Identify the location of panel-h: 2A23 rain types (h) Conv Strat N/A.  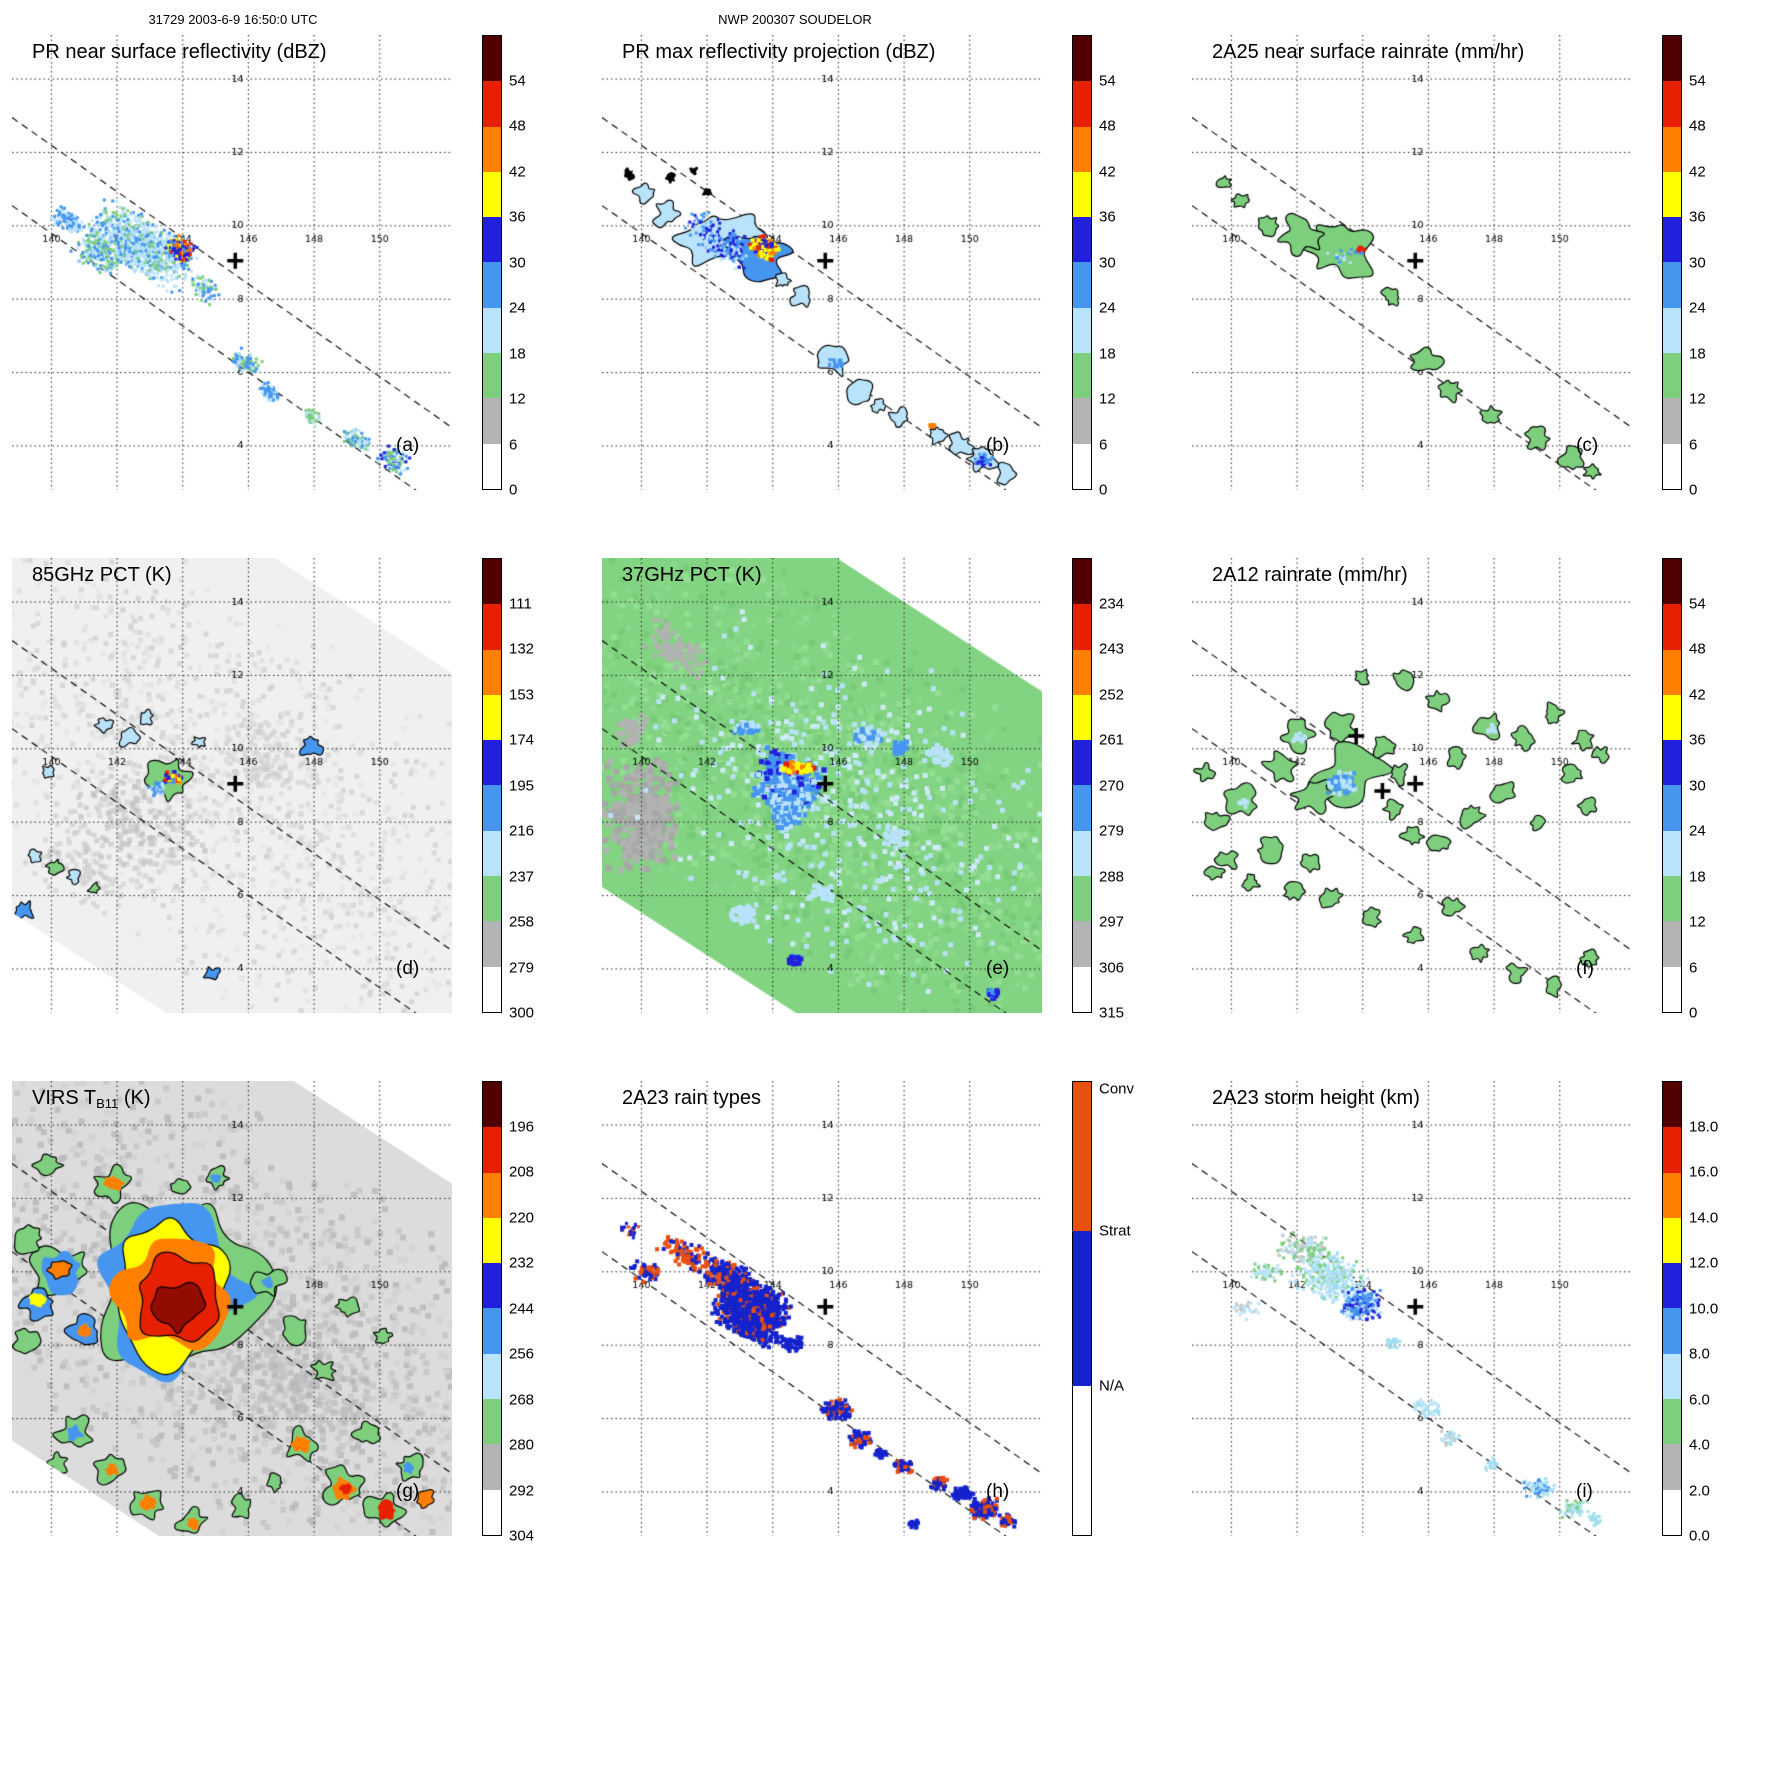
(891, 1308).